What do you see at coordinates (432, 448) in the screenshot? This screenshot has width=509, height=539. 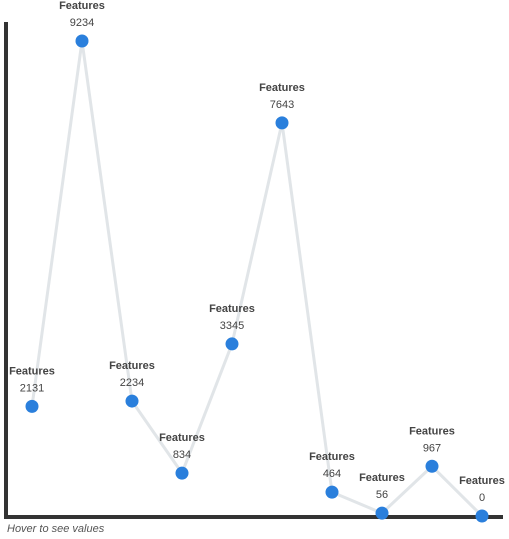 I see `data-label-value: 967` at bounding box center [432, 448].